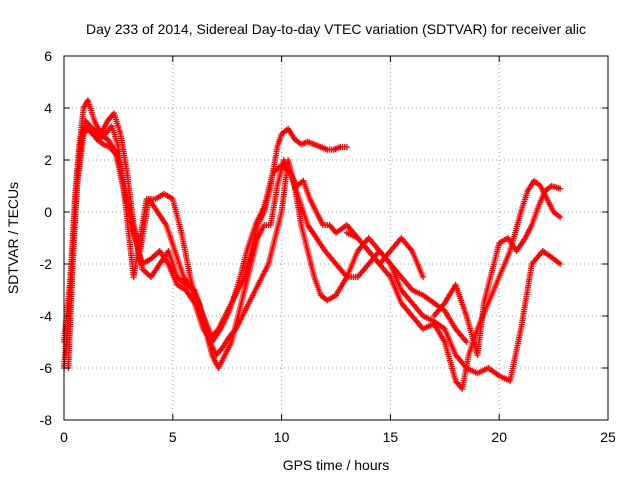  Describe the element at coordinates (13, 238) in the screenshot. I see `y-axis-label: SDTVAR / TECUs` at that location.